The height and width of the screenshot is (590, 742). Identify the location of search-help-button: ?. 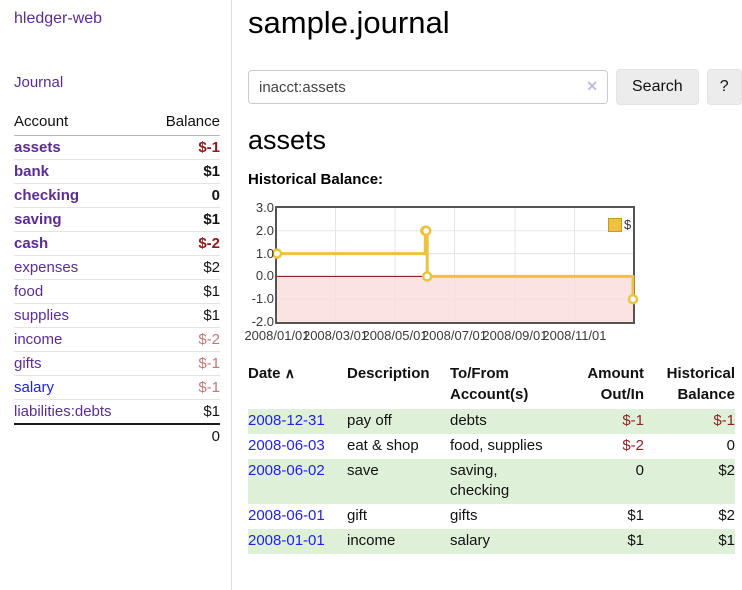
(724, 87).